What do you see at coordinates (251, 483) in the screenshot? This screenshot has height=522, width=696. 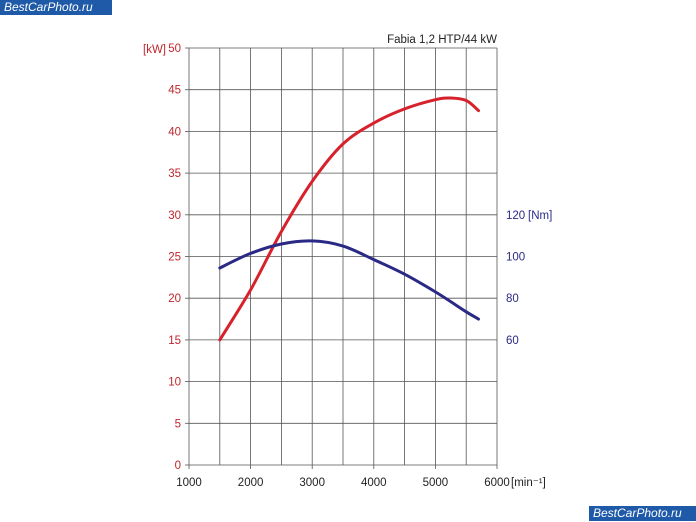 I see `x-axis-tick-label: 2000` at bounding box center [251, 483].